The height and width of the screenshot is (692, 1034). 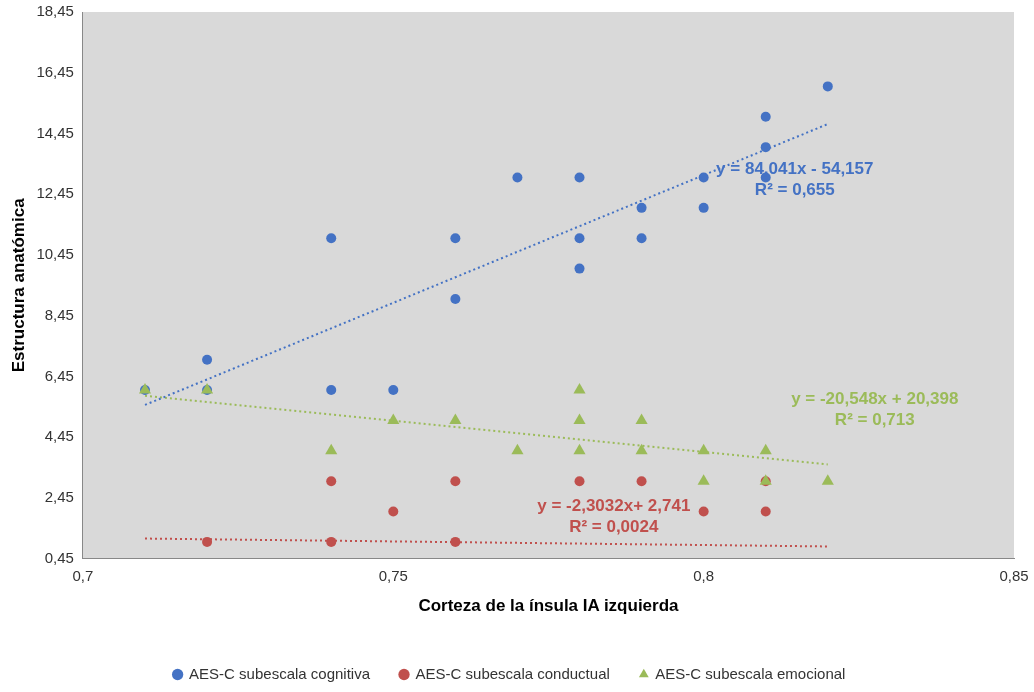 I want to click on x-tick-label: 0,75, so click(x=393, y=575).